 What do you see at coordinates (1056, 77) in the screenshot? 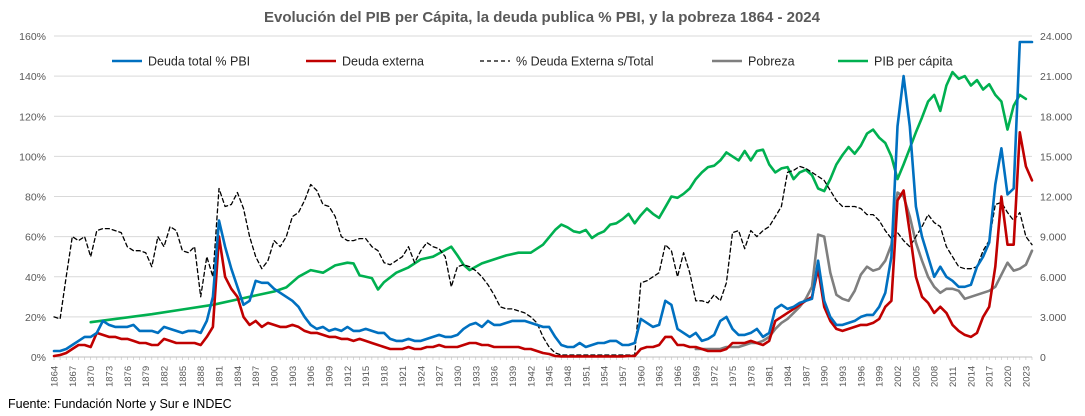
I see `y-right-tick-label: 21.000` at bounding box center [1056, 77].